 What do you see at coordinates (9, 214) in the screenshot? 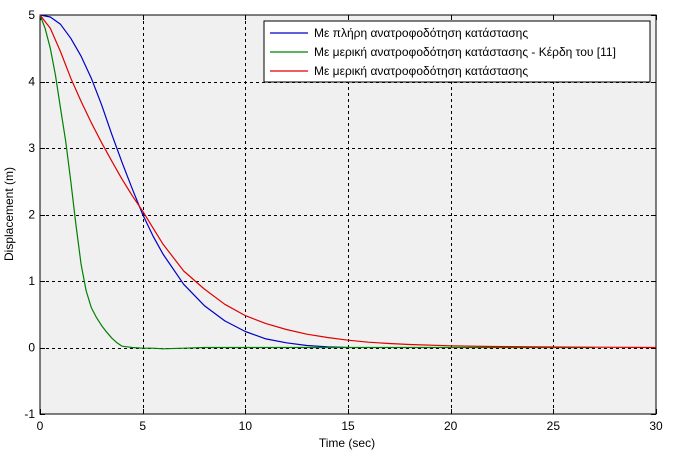
I see `y-axis-label: Displacement (m)` at bounding box center [9, 214].